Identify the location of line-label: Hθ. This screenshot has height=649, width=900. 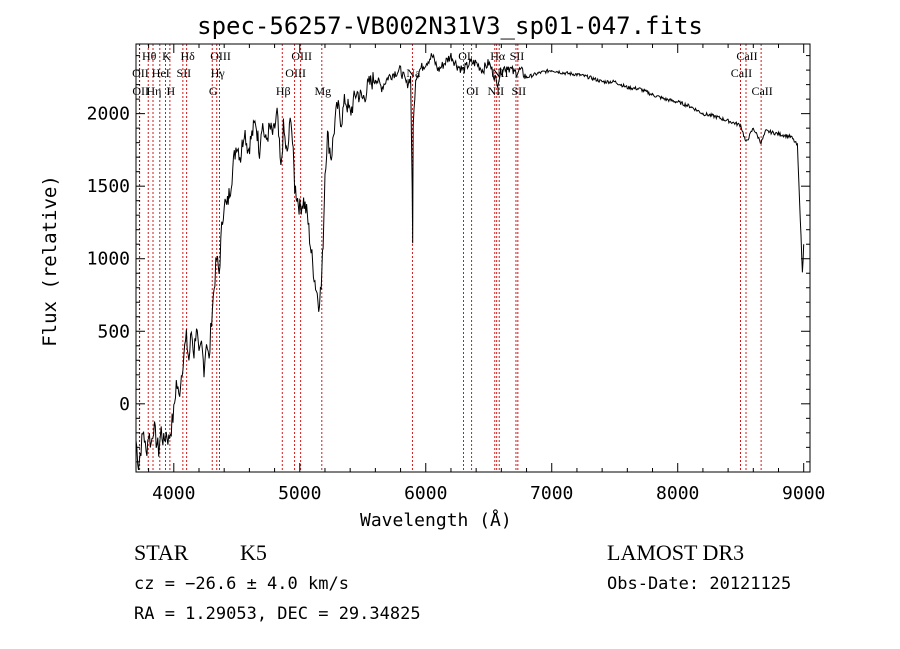
(149, 56).